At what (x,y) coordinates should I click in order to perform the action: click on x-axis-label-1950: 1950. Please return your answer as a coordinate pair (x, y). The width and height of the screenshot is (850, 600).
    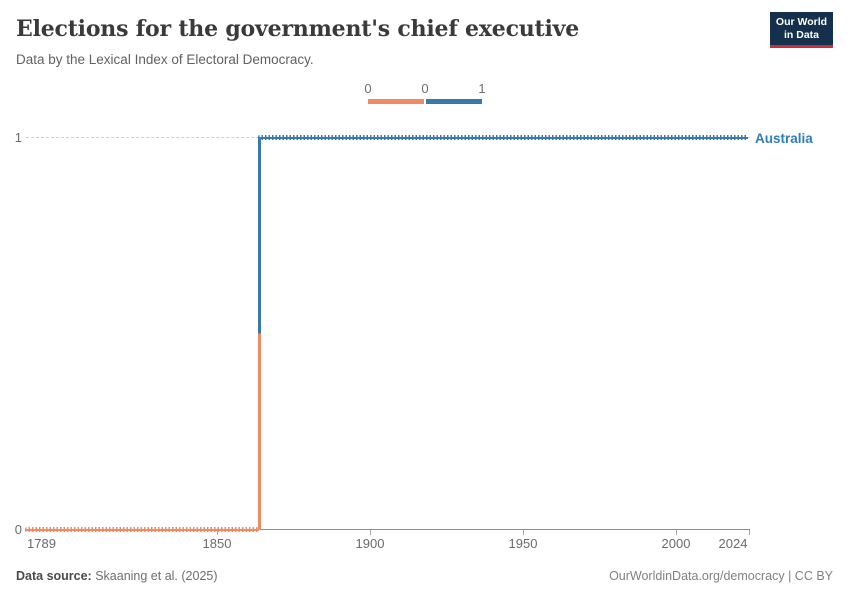
    Looking at the image, I should click on (523, 543).